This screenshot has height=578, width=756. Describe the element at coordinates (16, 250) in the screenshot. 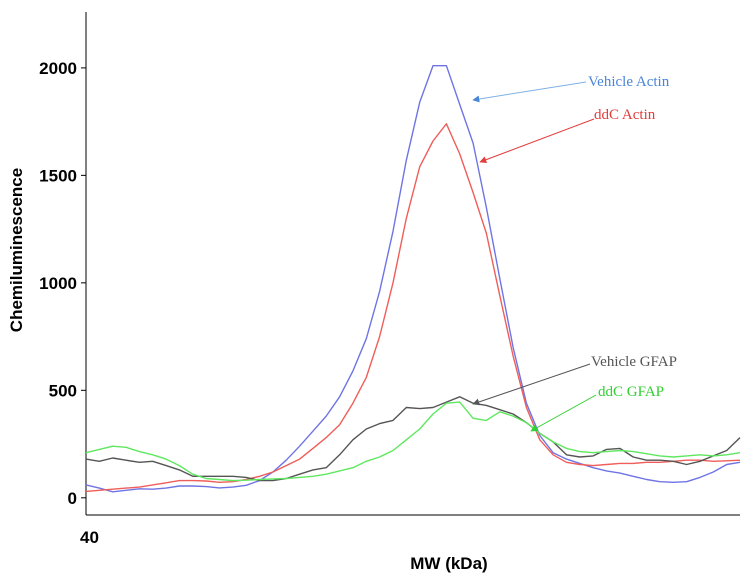

I see `y-axis-title: Chemiluminescence` at that location.